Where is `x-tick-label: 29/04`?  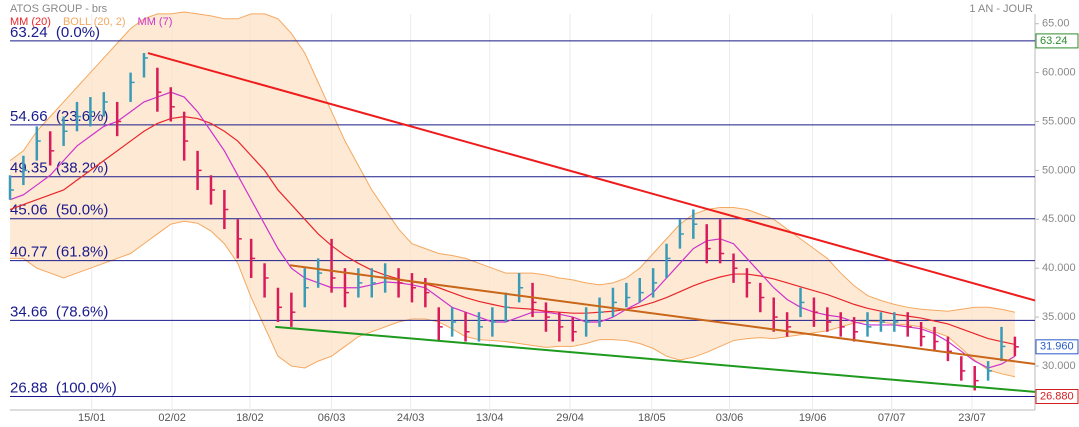
x-tick-label: 29/04 is located at coordinates (570, 418).